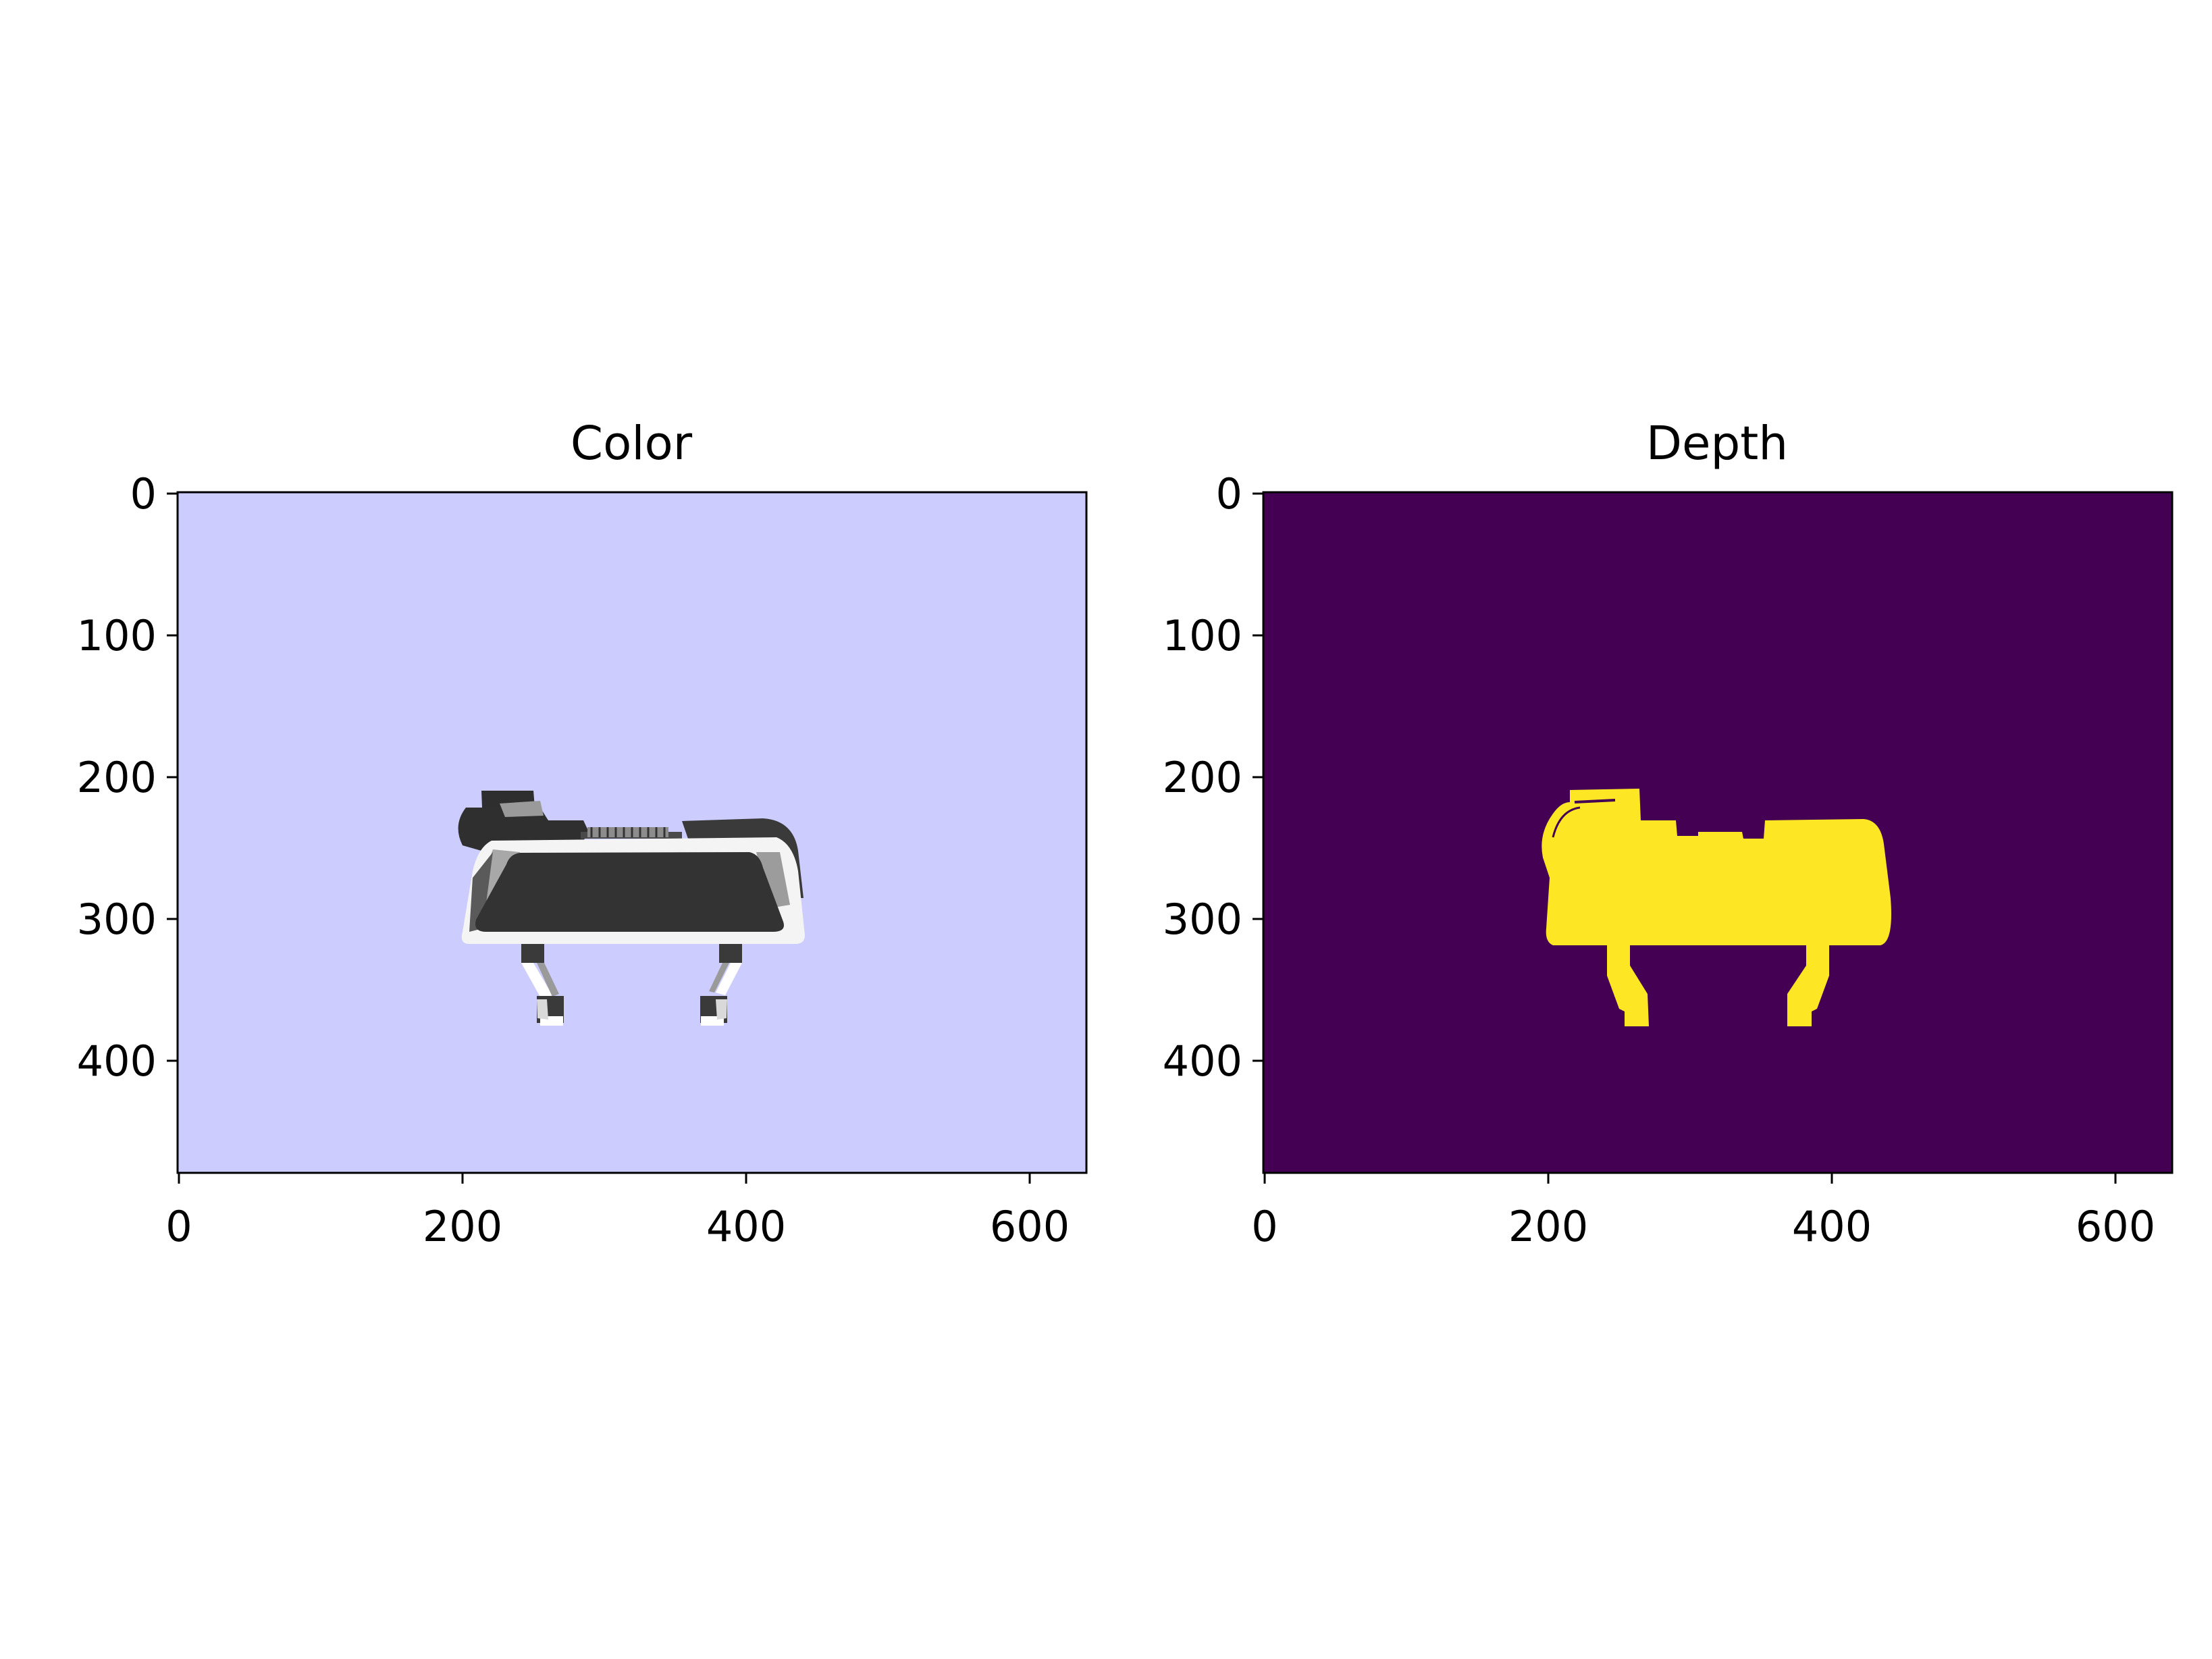  I want to click on panel-title: Depth, so click(1717, 444).